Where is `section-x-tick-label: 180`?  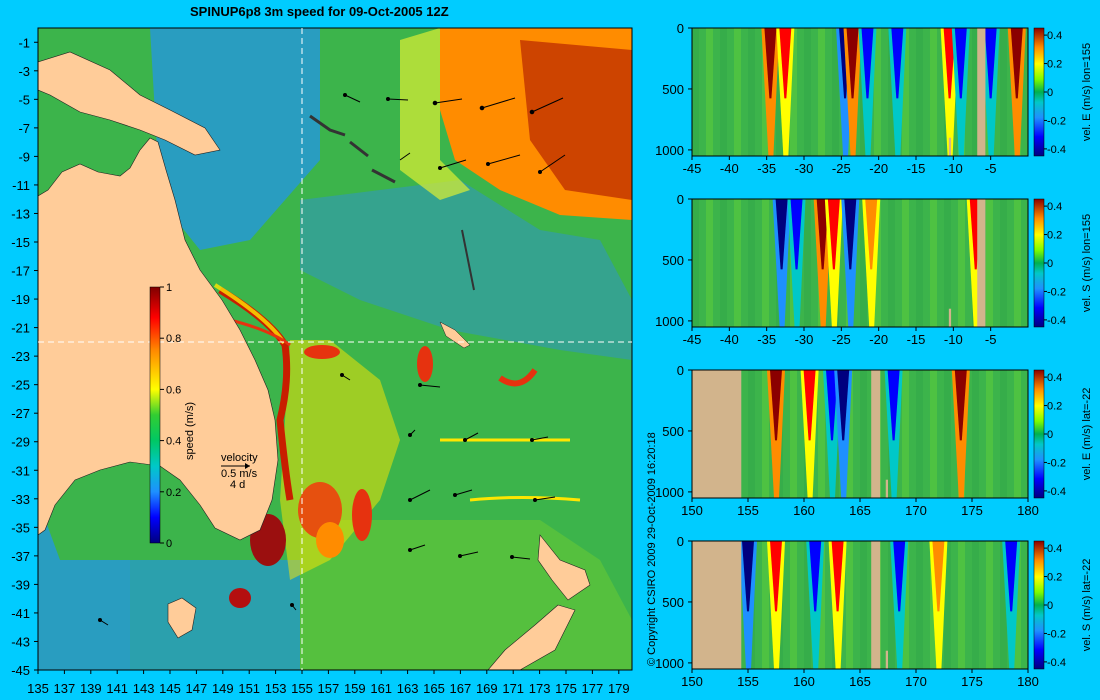
section-x-tick-label: 180 is located at coordinates (1028, 681).